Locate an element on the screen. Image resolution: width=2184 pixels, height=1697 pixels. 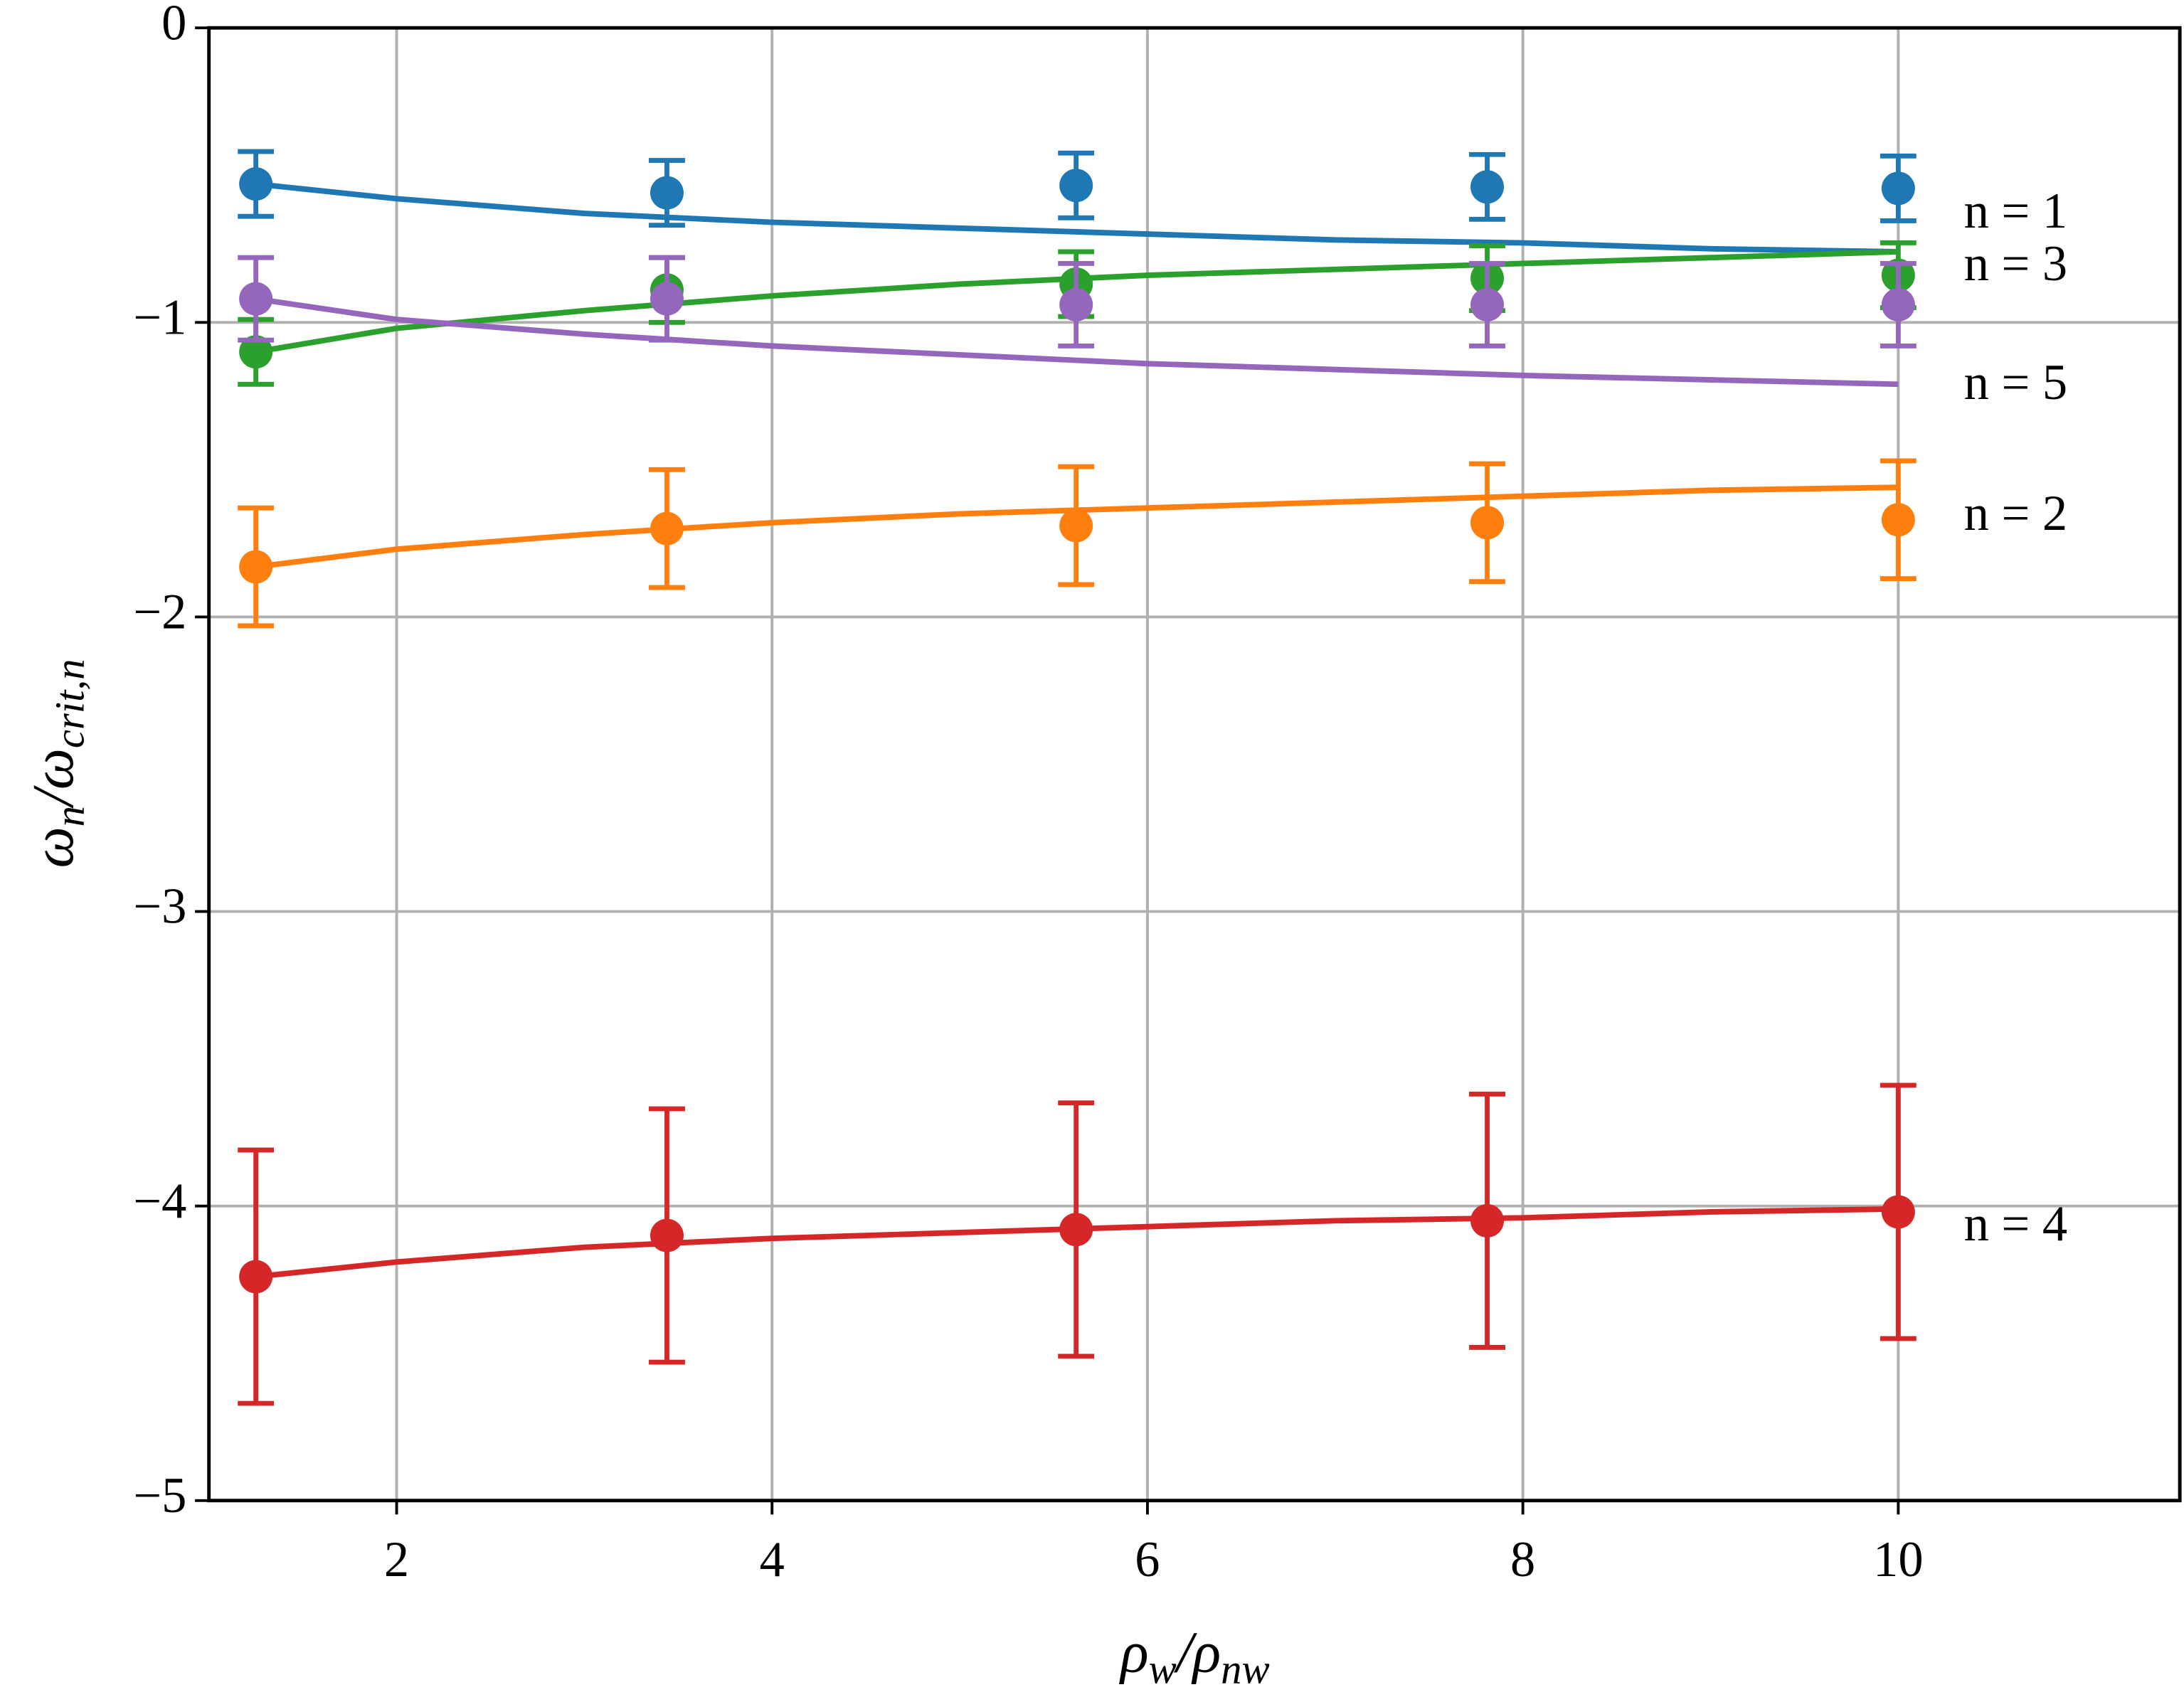
y-tick-label: 0 is located at coordinates (173, 25).